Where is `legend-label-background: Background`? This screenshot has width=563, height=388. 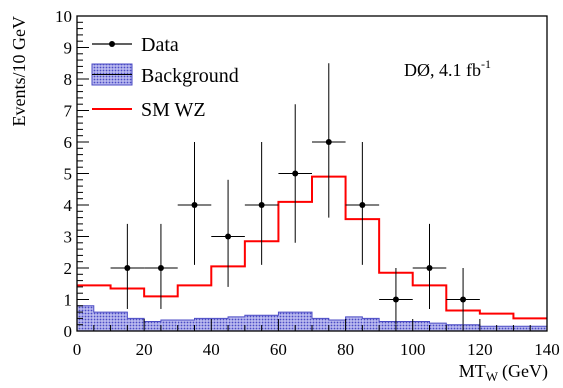 legend-label-background: Background is located at coordinates (190, 76).